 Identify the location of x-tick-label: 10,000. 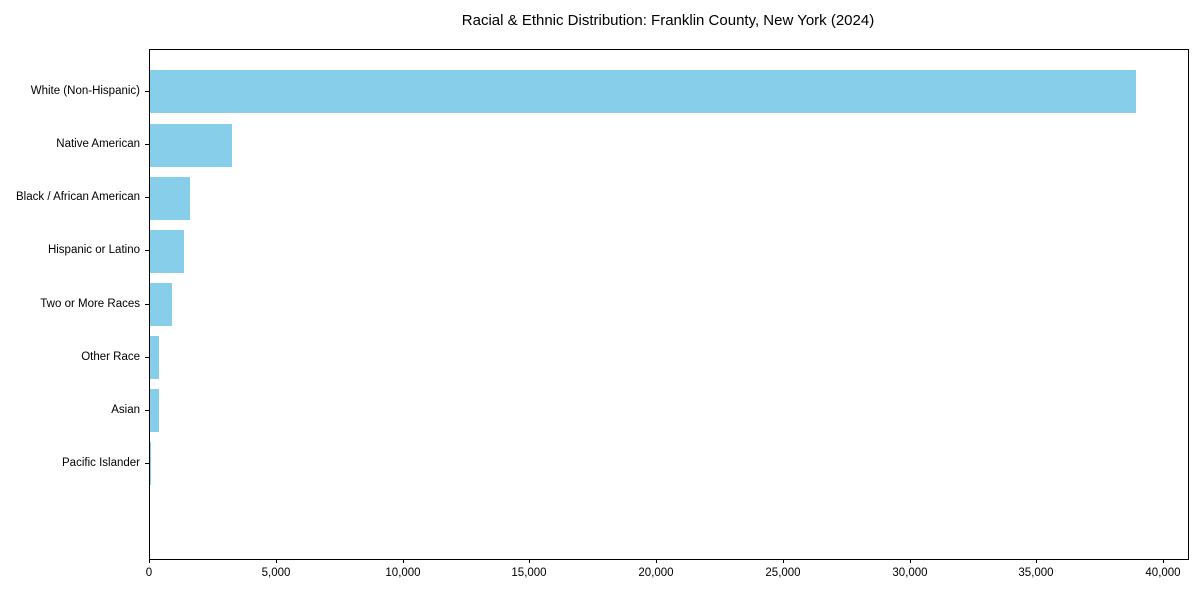
(403, 573).